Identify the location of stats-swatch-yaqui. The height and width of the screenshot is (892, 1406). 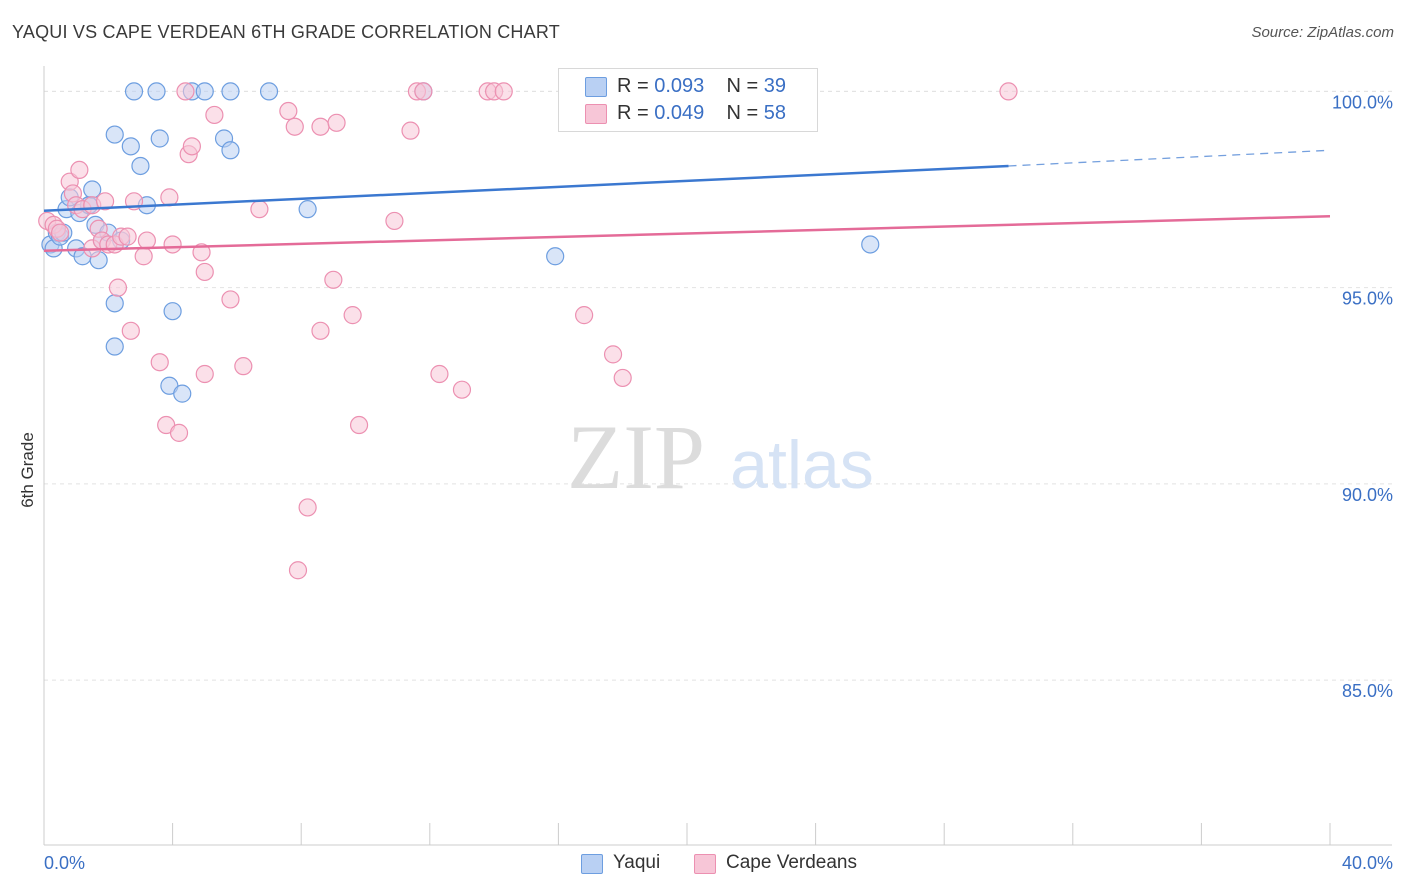
(596, 87).